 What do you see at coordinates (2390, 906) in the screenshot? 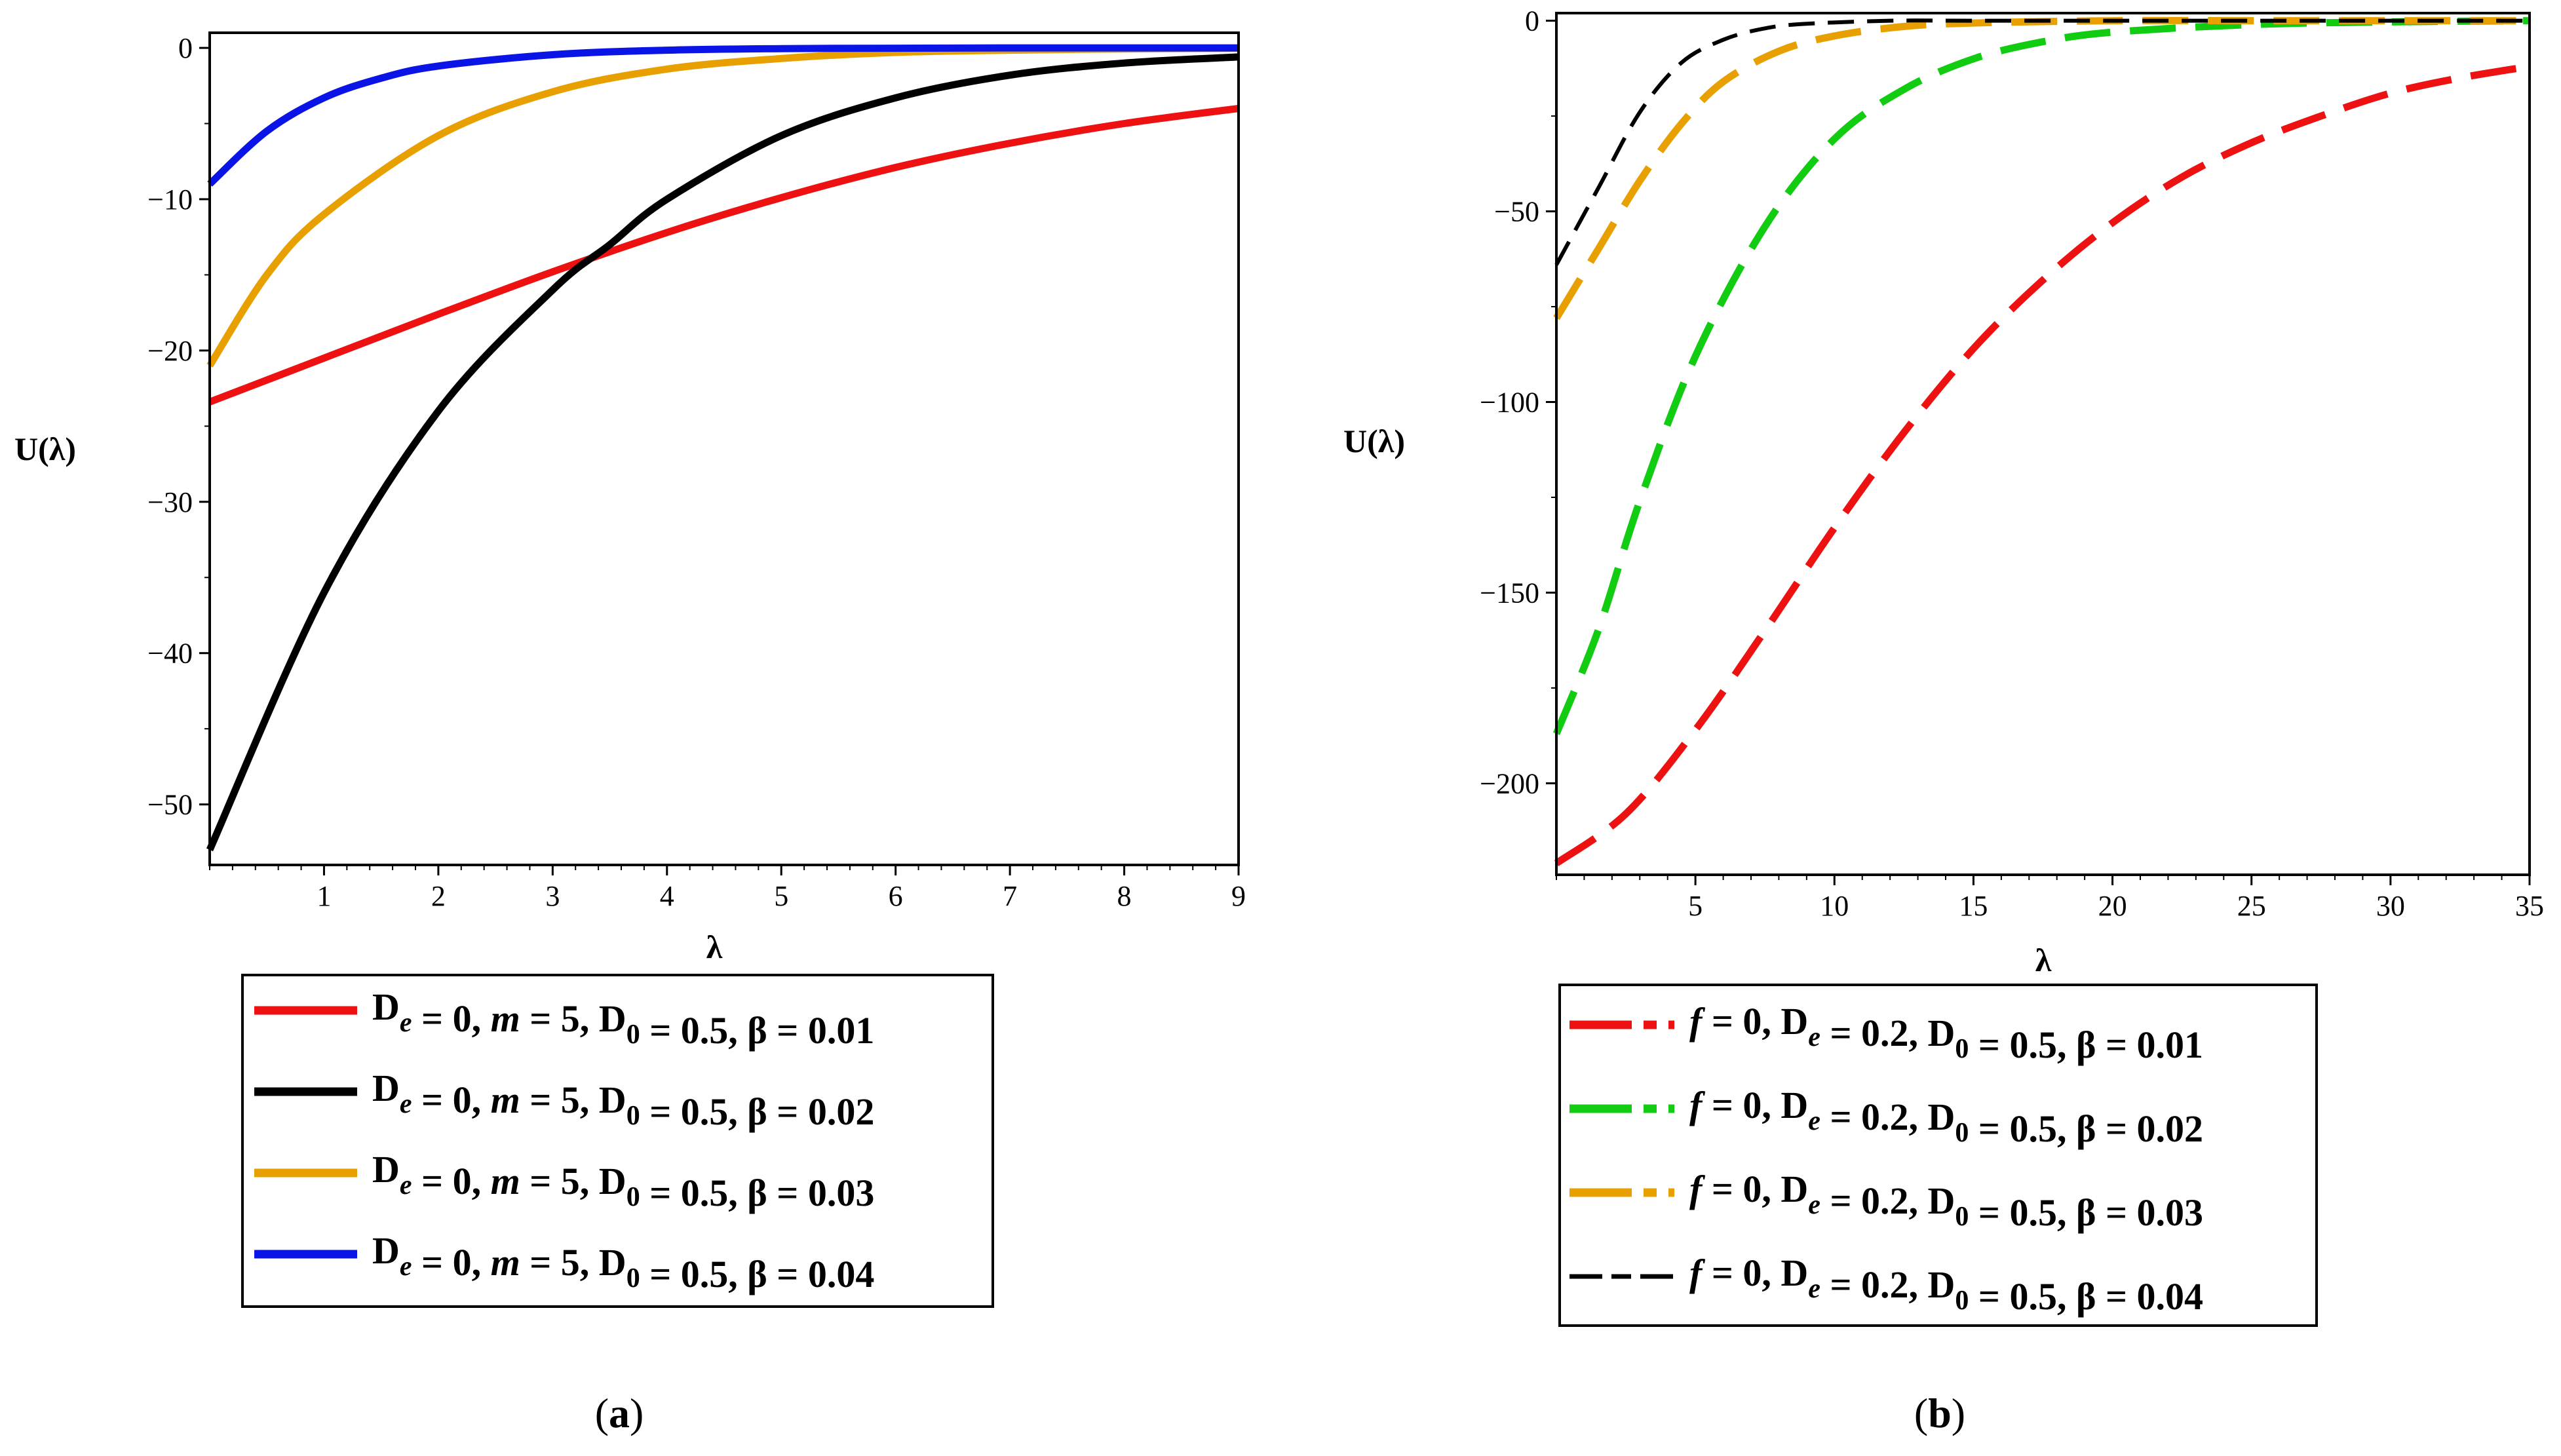
I see `x-tick-label: 30` at bounding box center [2390, 906].